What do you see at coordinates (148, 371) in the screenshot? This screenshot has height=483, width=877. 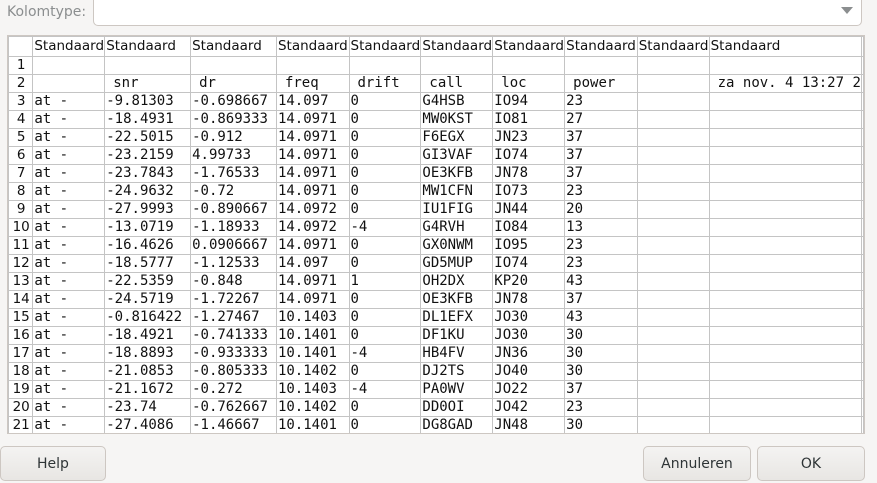 I see `table-cell: -21.0853` at bounding box center [148, 371].